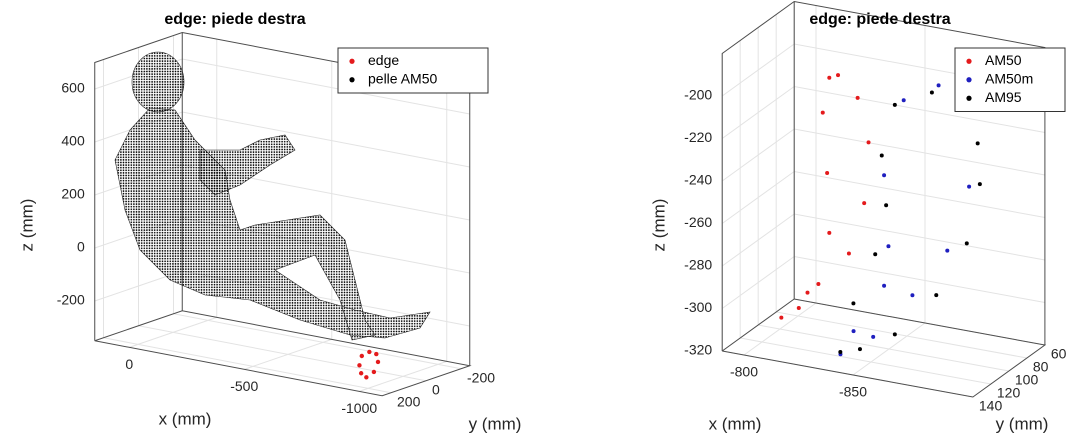  I want to click on y-tick-label: 120, so click(1009, 393).